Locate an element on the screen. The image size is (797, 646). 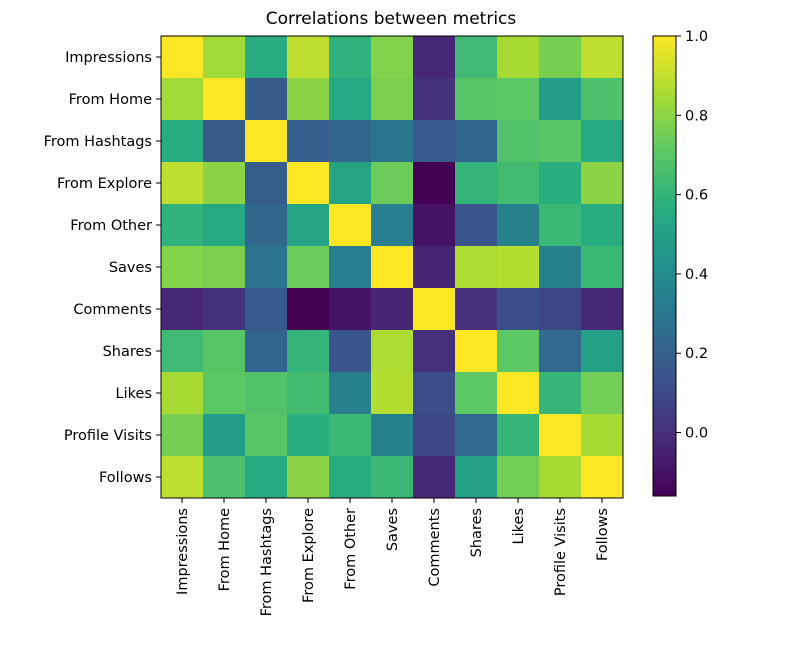
x-tick-label: From Home is located at coordinates (225, 549).